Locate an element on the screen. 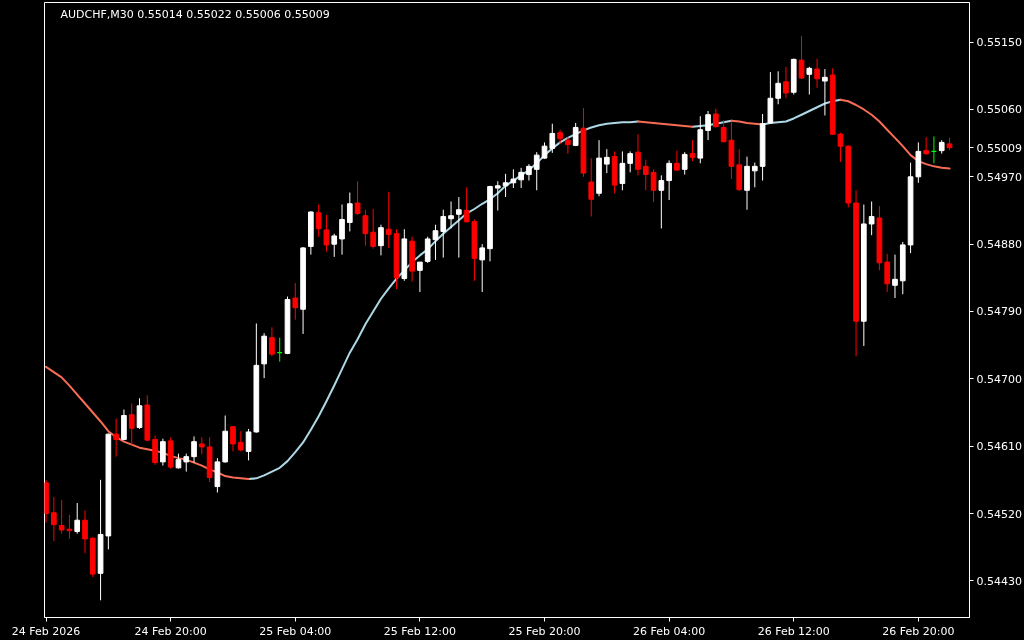  x-tick-label: 26 Feb 04:00 is located at coordinates (669, 631).